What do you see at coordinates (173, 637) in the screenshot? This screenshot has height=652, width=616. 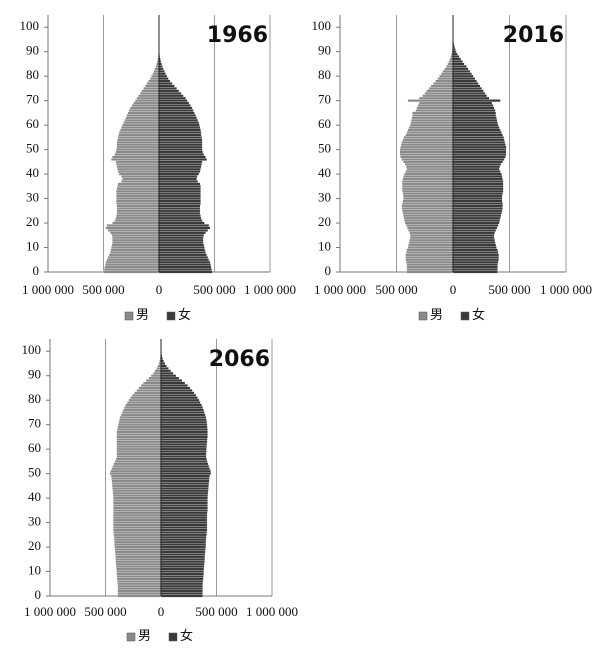 I see `legend-swatch` at bounding box center [173, 637].